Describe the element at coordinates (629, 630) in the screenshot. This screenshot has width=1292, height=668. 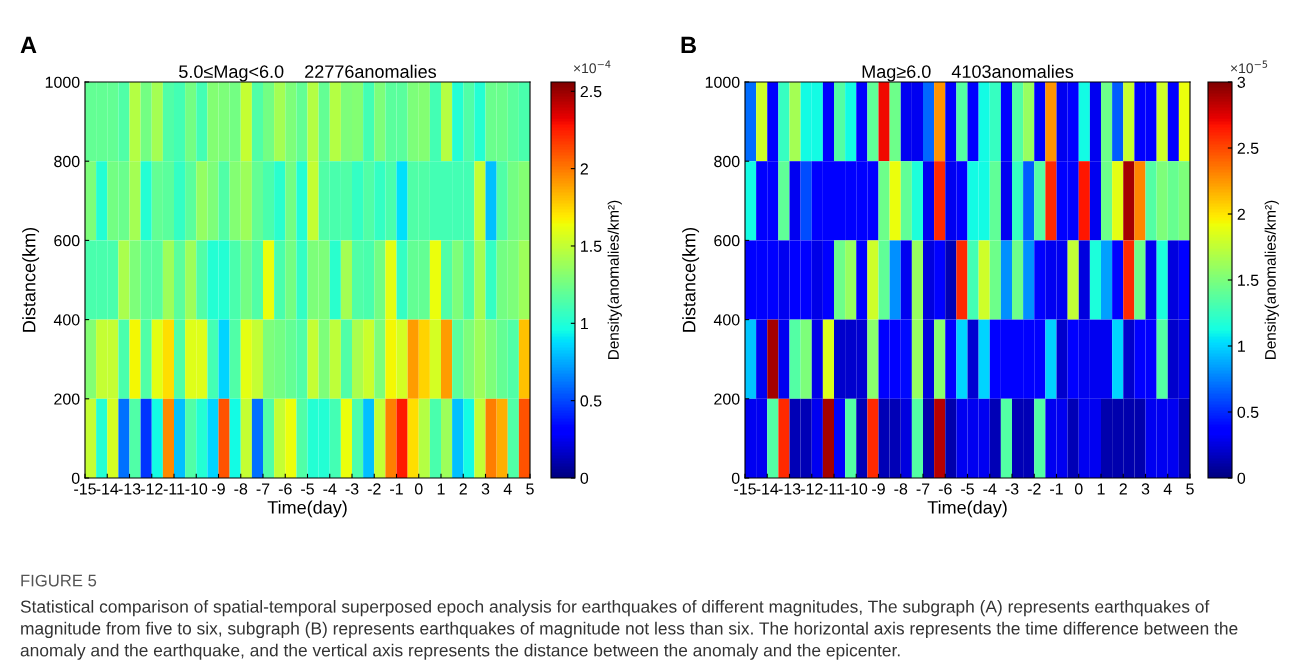
I see `text: Statistical comparison of spatial-temporal superposed epoch analysis for earthquakes of different magnitudes, The subgraph (A) represents earthquakes of magnitude from five to six, subgraph (B) represents earthquakes of magnitude not less than six. The horizontal axis represents the time difference between the anomaly and the earthquake, and the vertical axis represents the distance between the anomaly and the epicenter.` at that location.